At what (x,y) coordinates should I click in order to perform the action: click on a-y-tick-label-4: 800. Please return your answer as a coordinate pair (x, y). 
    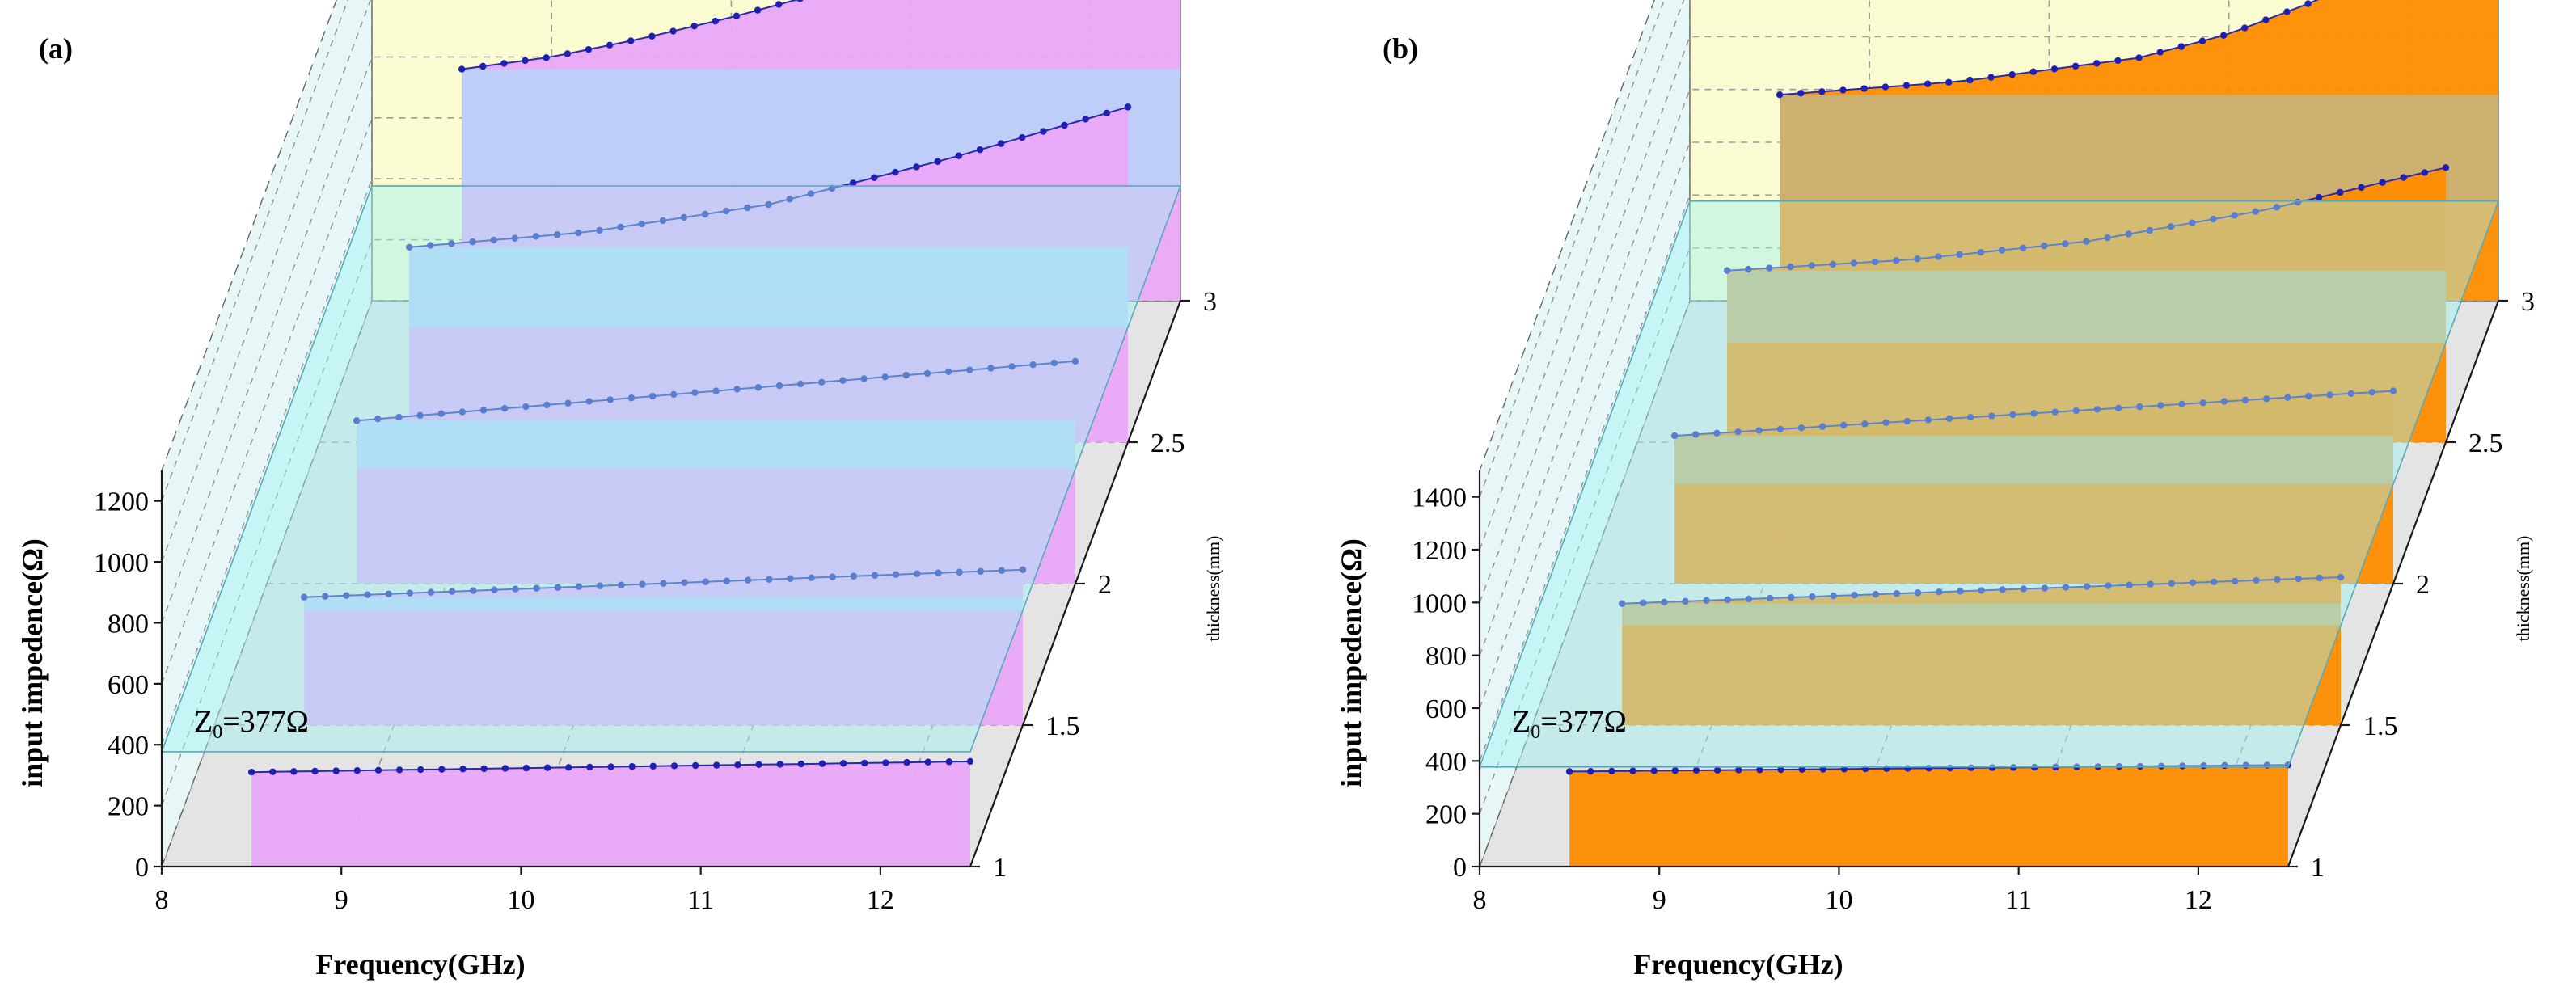
    Looking at the image, I should click on (128, 624).